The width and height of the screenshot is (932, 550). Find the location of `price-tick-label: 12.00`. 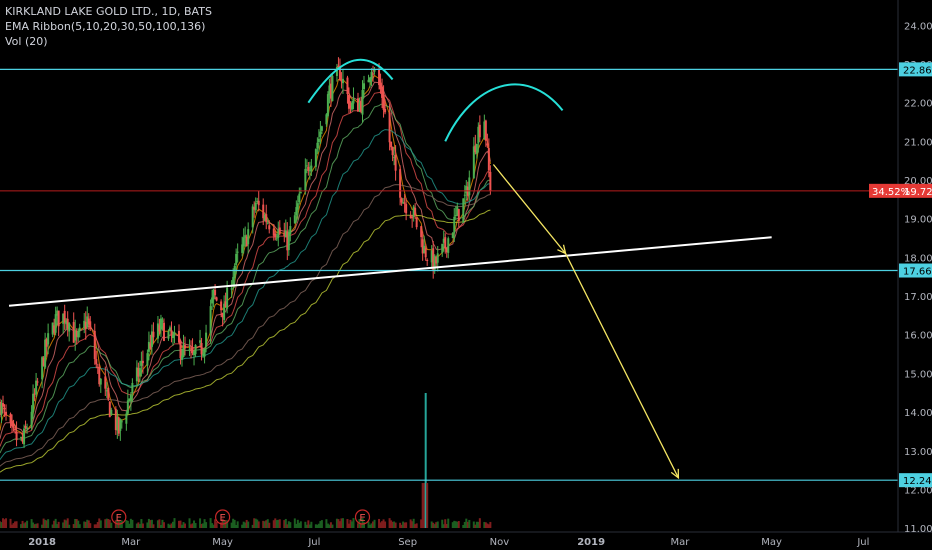

price-tick-label: 12.00 is located at coordinates (918, 490).